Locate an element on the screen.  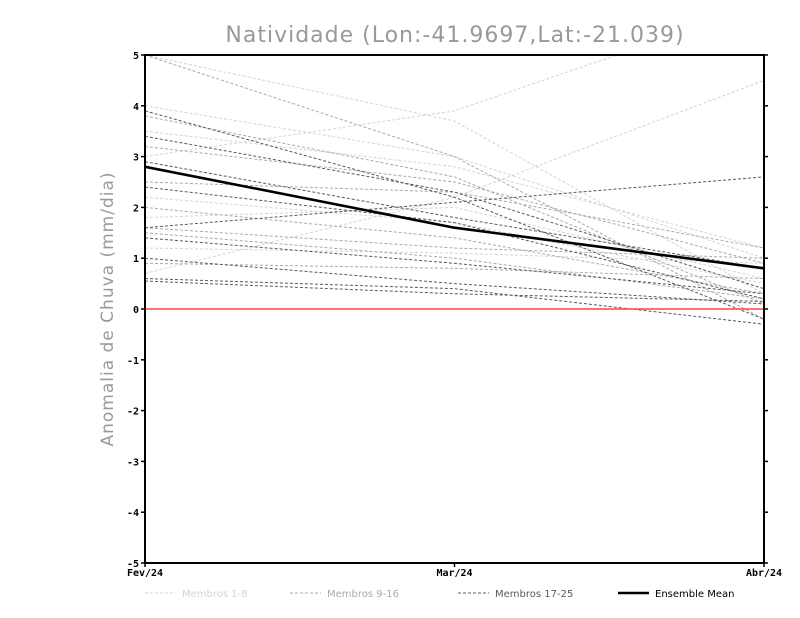
ensemble-mean-line is located at coordinates (454, 217).